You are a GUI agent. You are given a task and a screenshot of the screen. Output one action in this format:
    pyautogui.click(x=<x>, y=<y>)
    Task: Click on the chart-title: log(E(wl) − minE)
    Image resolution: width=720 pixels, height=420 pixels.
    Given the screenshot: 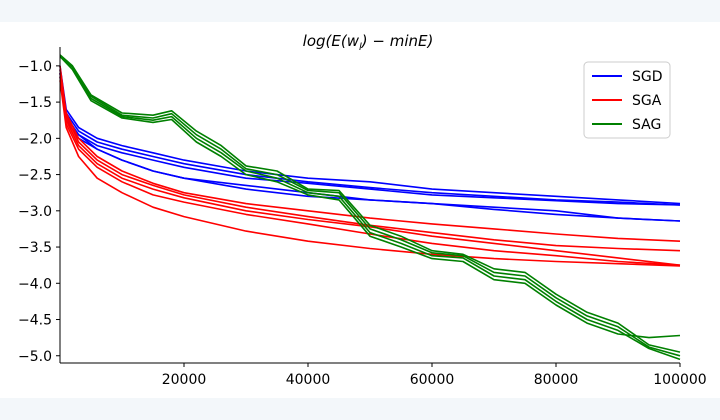 What is the action you would take?
    pyautogui.click(x=368, y=42)
    